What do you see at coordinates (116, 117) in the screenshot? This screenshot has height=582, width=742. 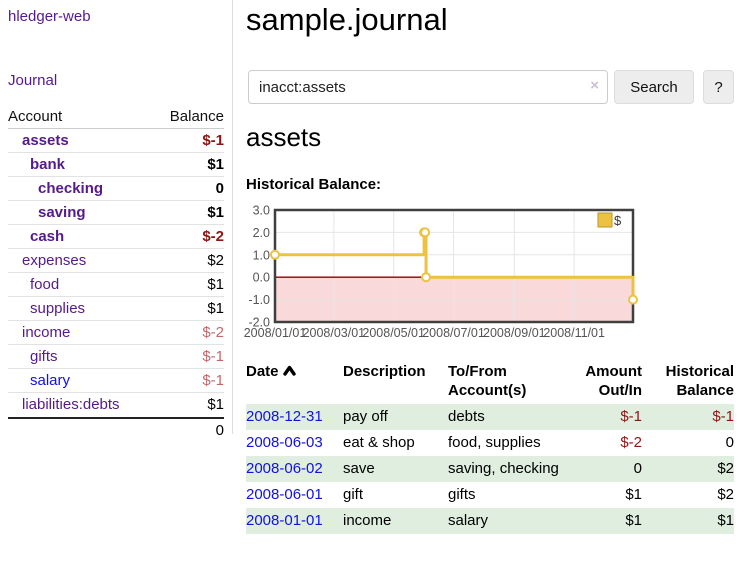 I see `accounts-table-header: Account Balance` at bounding box center [116, 117].